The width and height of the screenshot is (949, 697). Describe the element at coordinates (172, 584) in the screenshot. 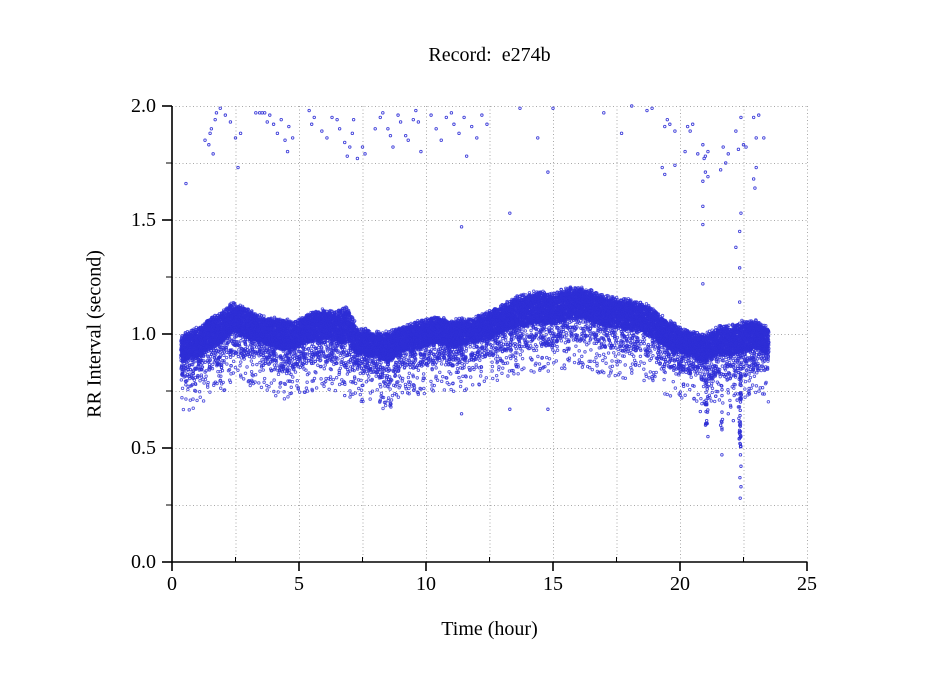

I see `x-tick-label: 0` at that location.